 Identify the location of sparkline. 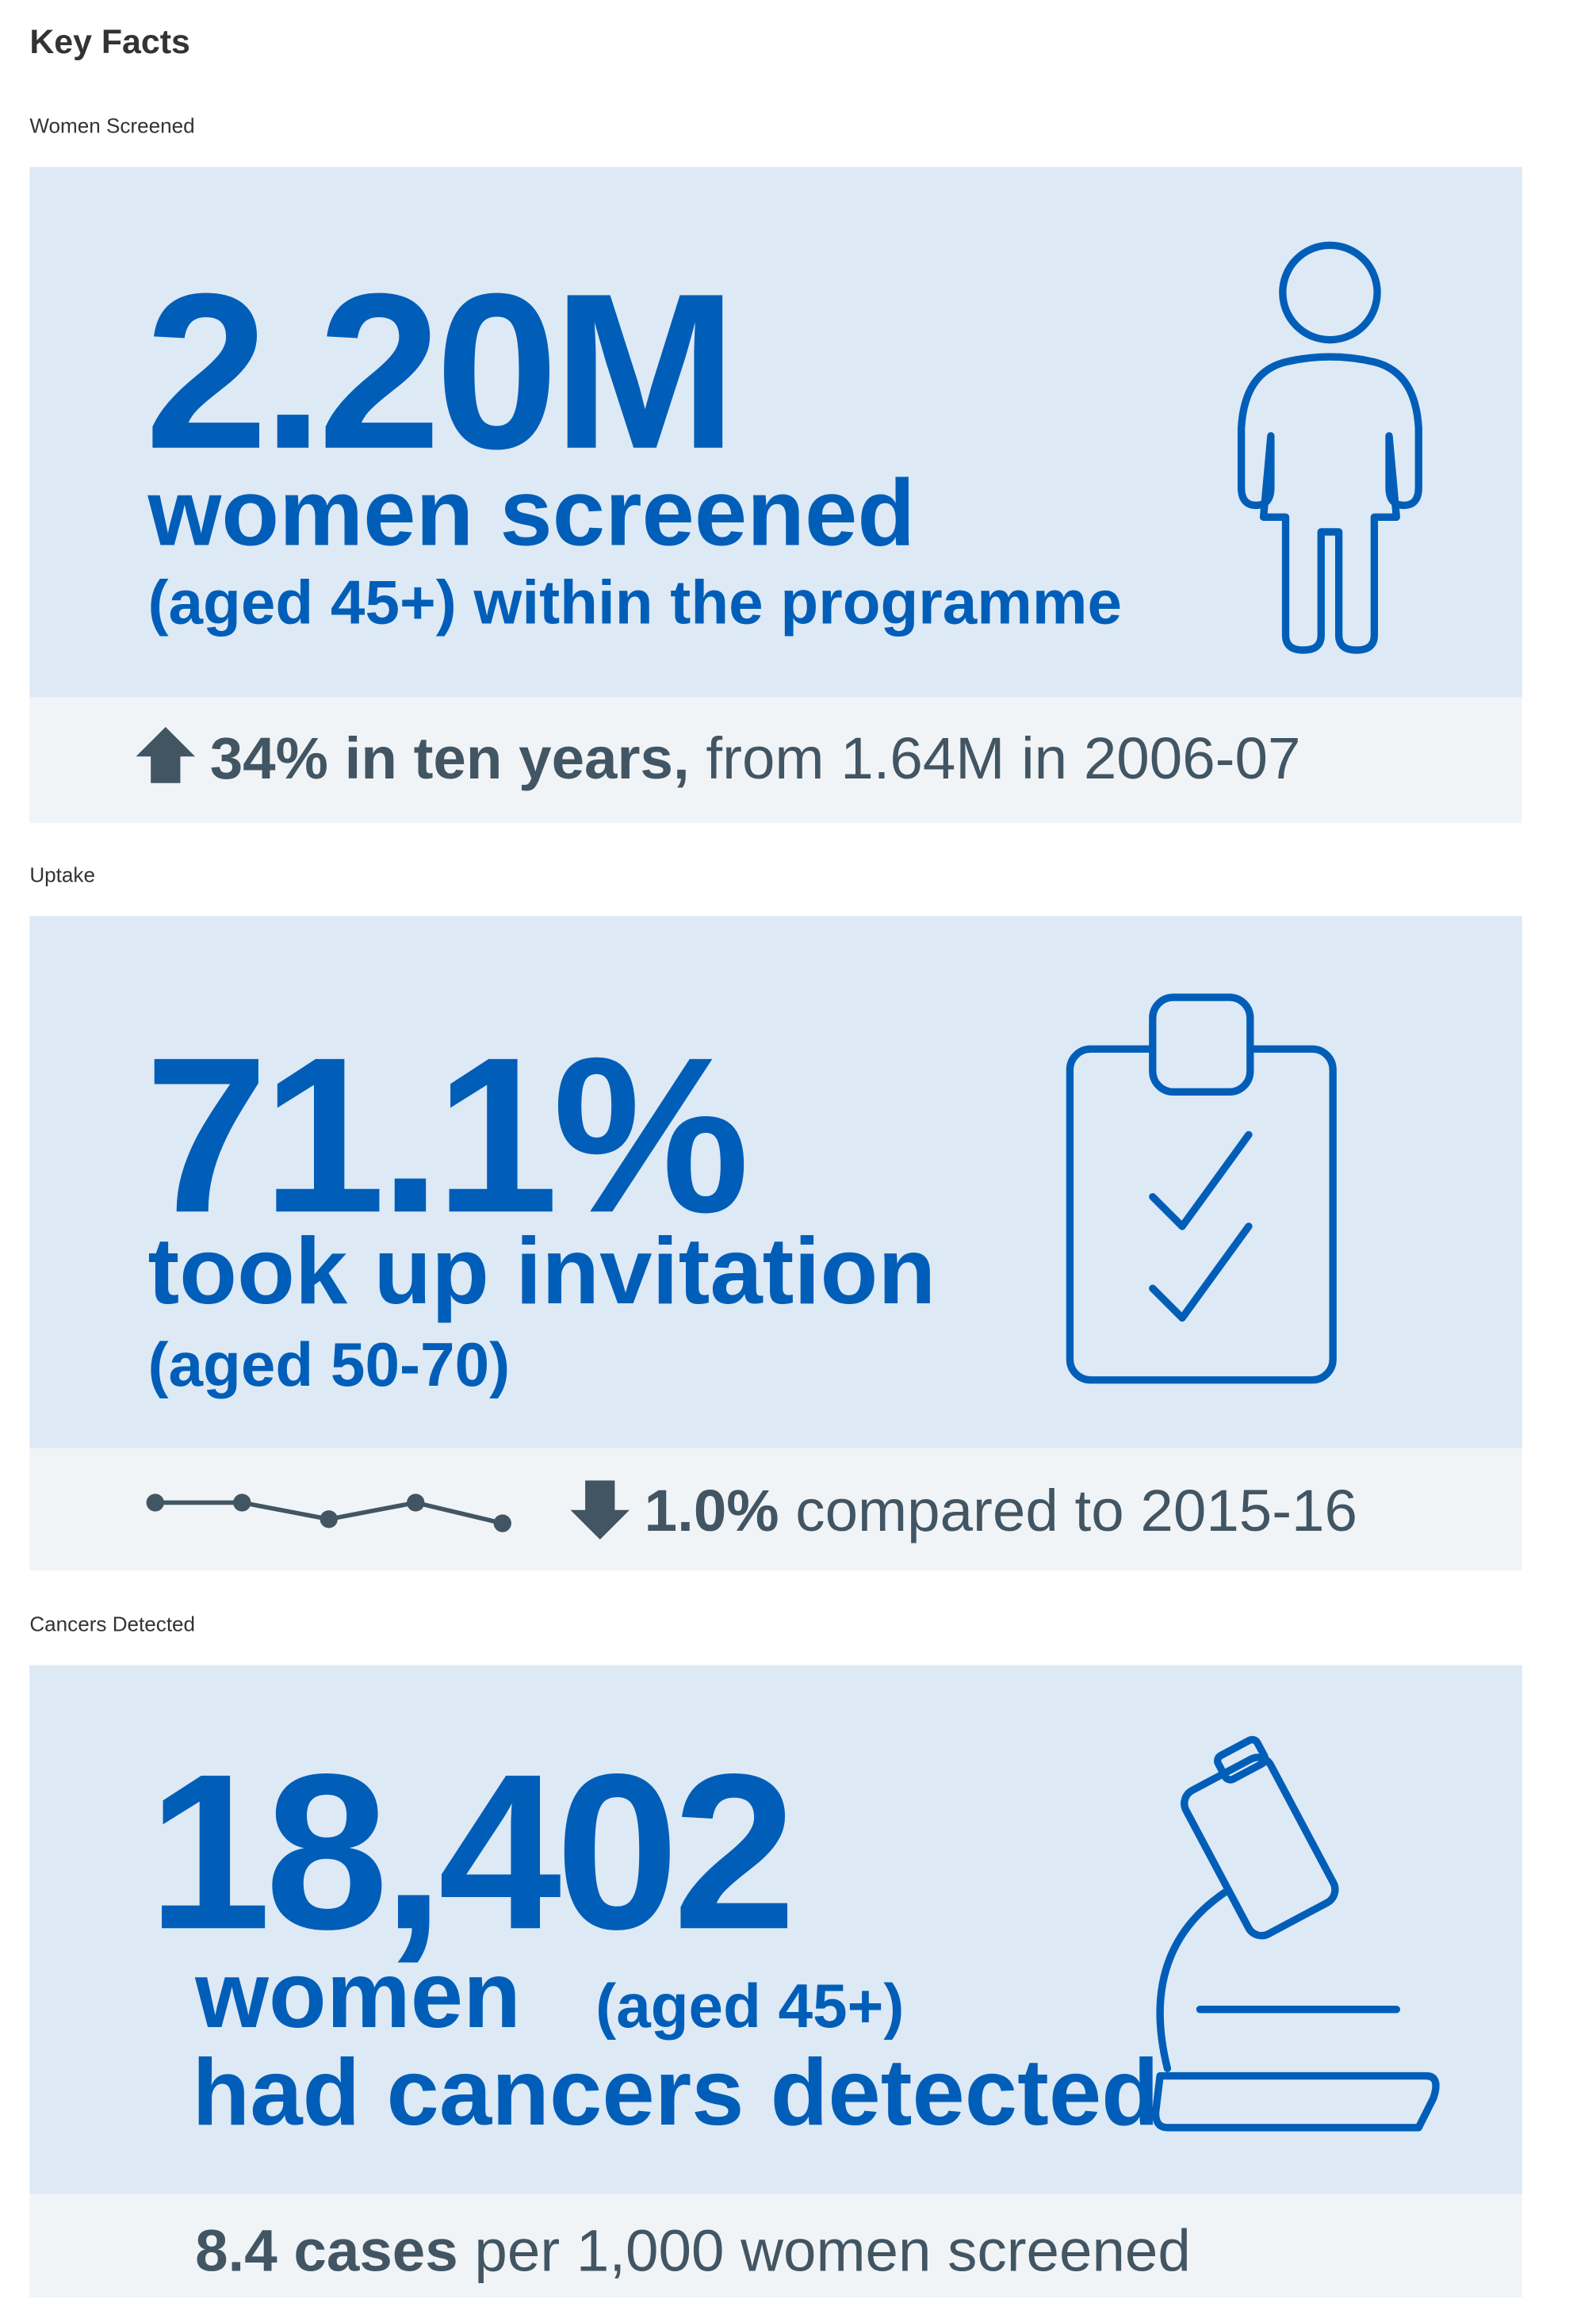
(328, 1513).